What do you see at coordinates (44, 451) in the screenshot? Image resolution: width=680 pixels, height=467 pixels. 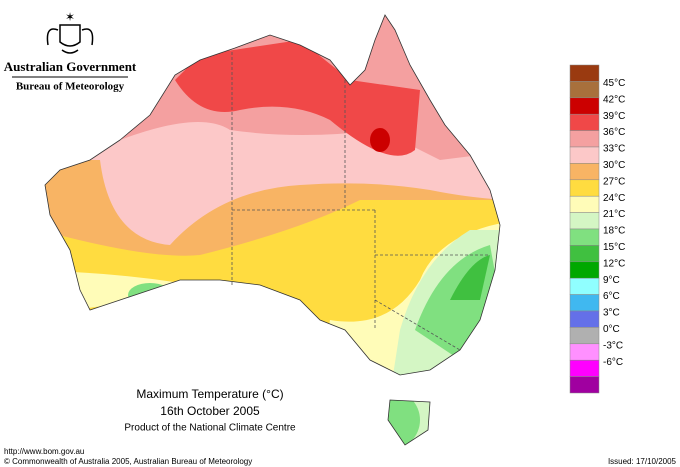 I see `footer-url: http://www.bom.gov.au` at bounding box center [44, 451].